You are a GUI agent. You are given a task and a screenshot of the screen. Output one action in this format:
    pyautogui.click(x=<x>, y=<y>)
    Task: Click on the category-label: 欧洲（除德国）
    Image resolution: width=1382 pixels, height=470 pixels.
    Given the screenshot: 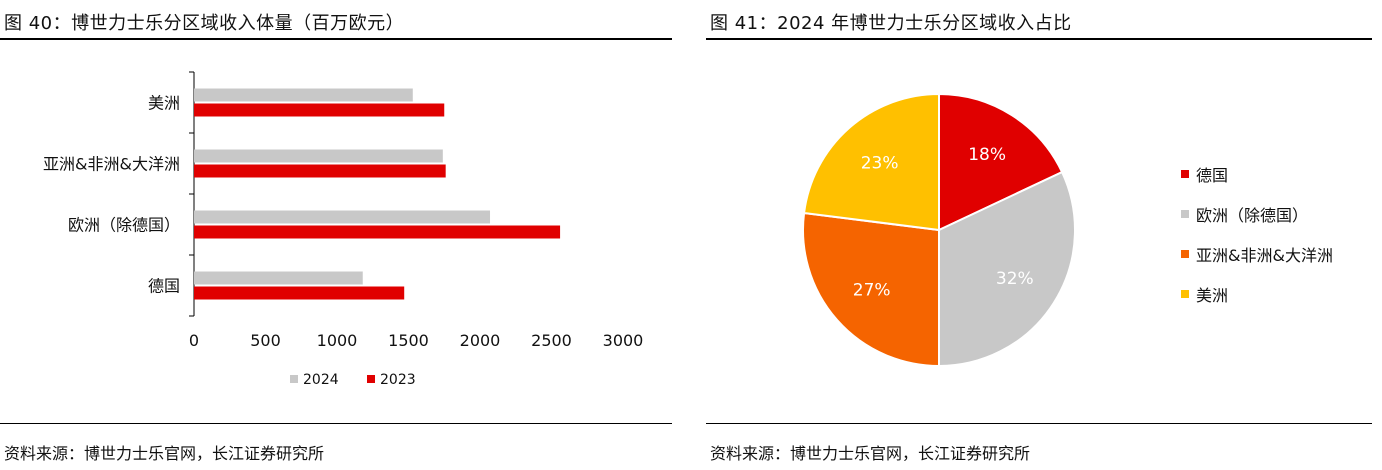 What is the action you would take?
    pyautogui.click(x=124, y=225)
    